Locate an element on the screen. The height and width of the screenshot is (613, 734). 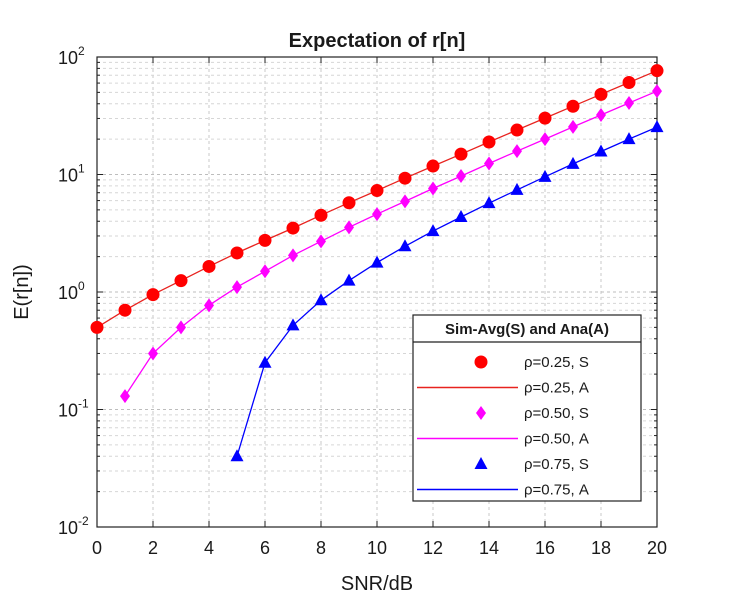
legend-entry-label: ρ=0.50, A is located at coordinates (556, 439).